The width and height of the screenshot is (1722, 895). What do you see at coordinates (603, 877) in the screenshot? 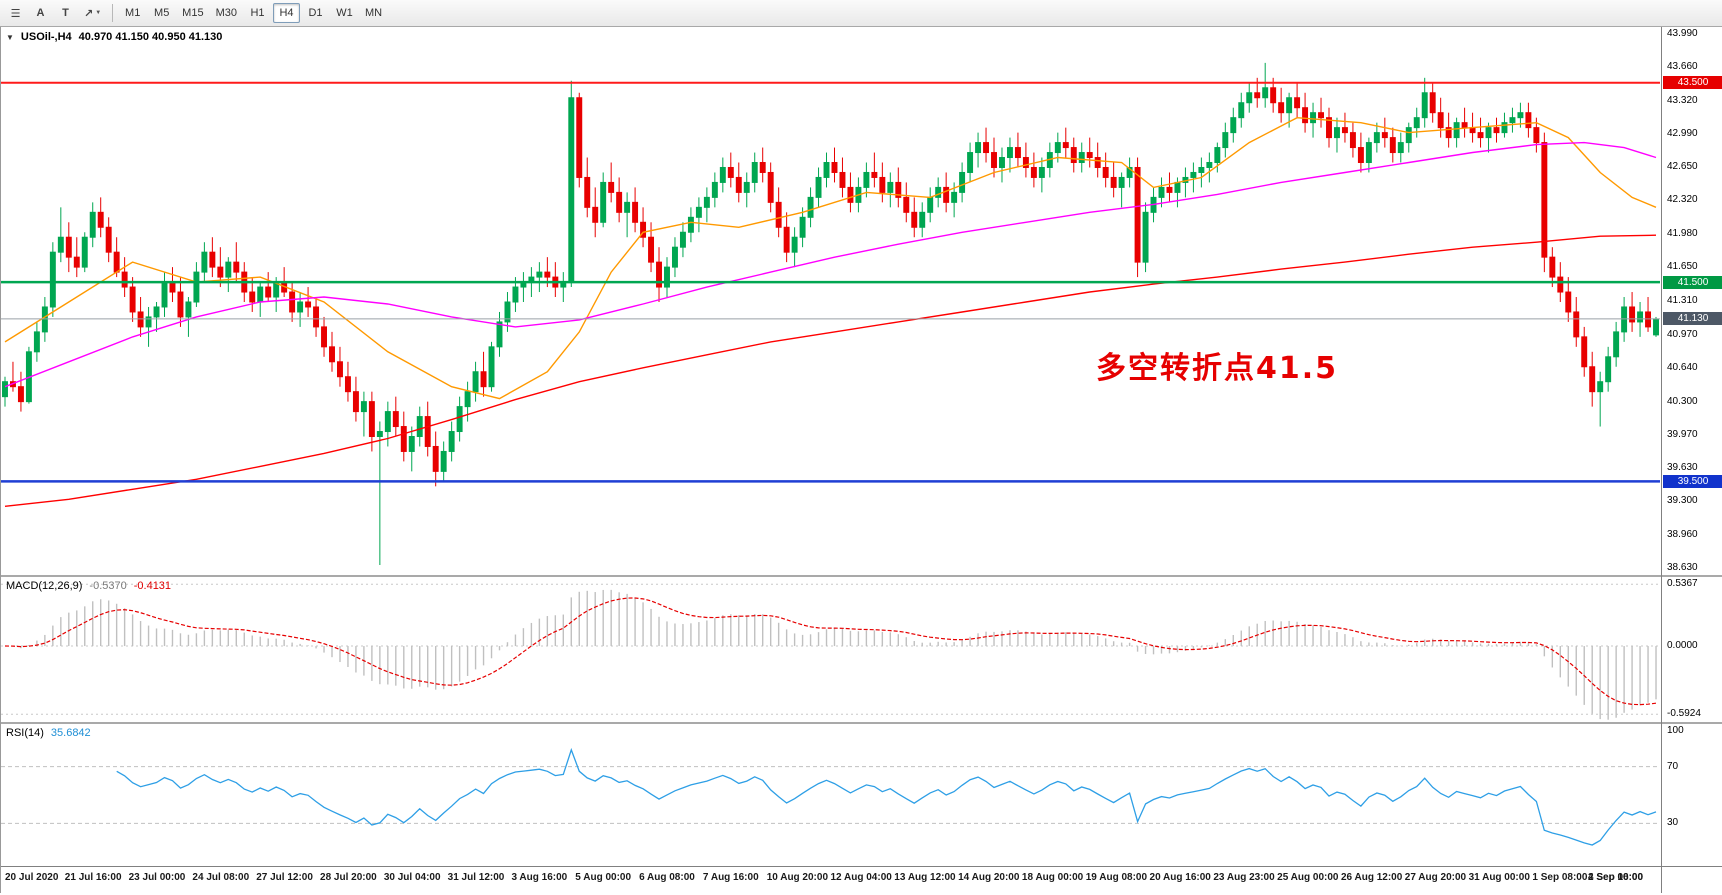
I see `time-axis-label: 5 Aug 00:00` at bounding box center [603, 877].